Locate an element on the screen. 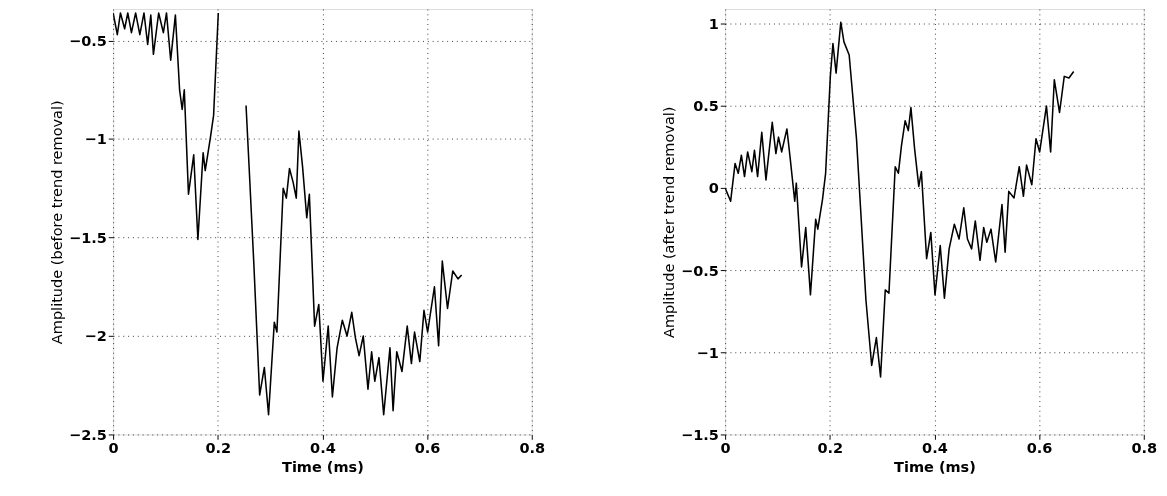 This screenshot has width=1167, height=496. y-tick-label: 0.5 is located at coordinates (706, 106).